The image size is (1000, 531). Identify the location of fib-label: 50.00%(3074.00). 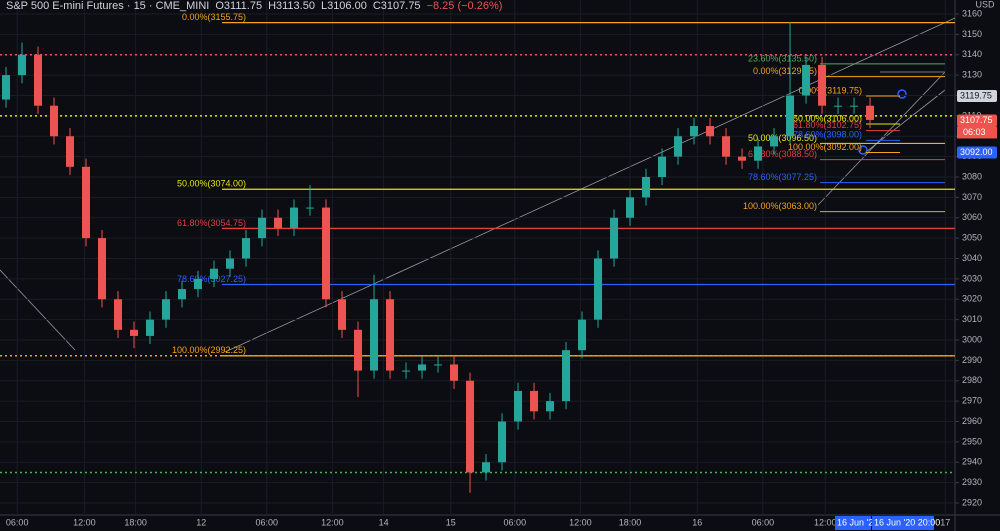
(211, 184).